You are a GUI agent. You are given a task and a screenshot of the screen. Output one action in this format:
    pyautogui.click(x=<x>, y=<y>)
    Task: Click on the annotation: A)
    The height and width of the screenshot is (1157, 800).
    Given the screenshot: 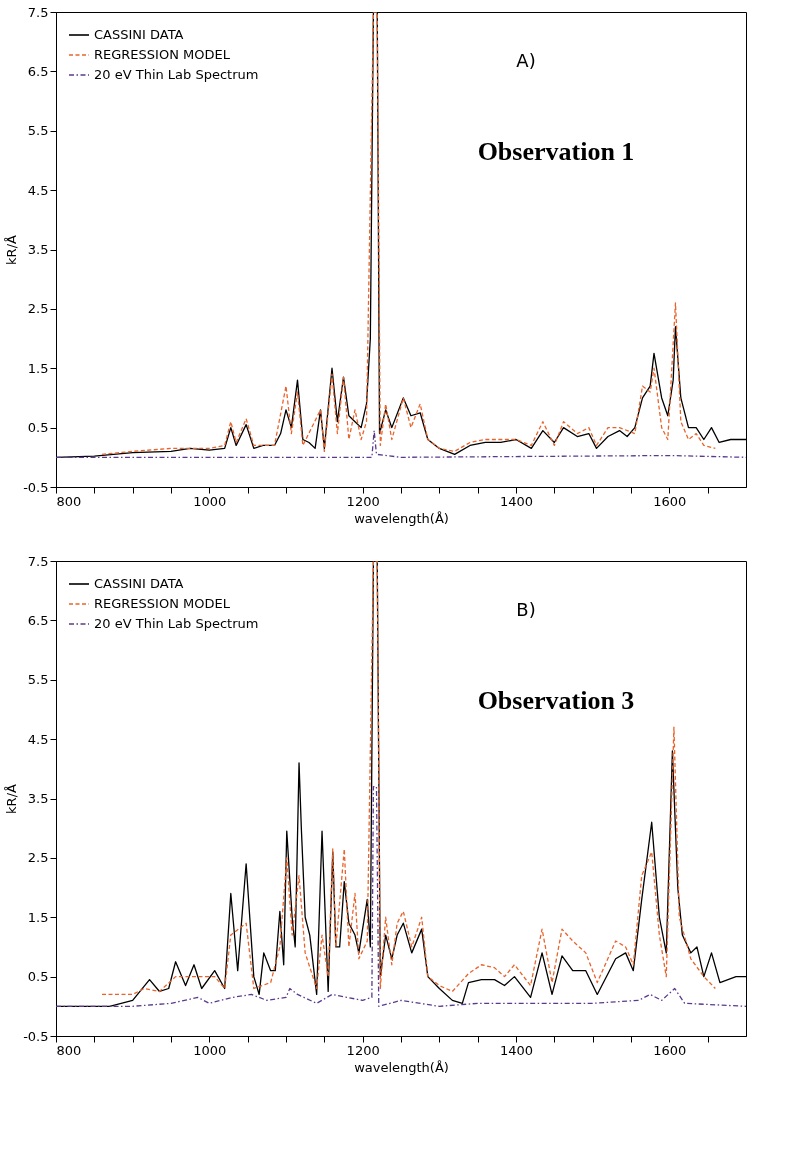 What is the action you would take?
    pyautogui.click(x=526, y=60)
    